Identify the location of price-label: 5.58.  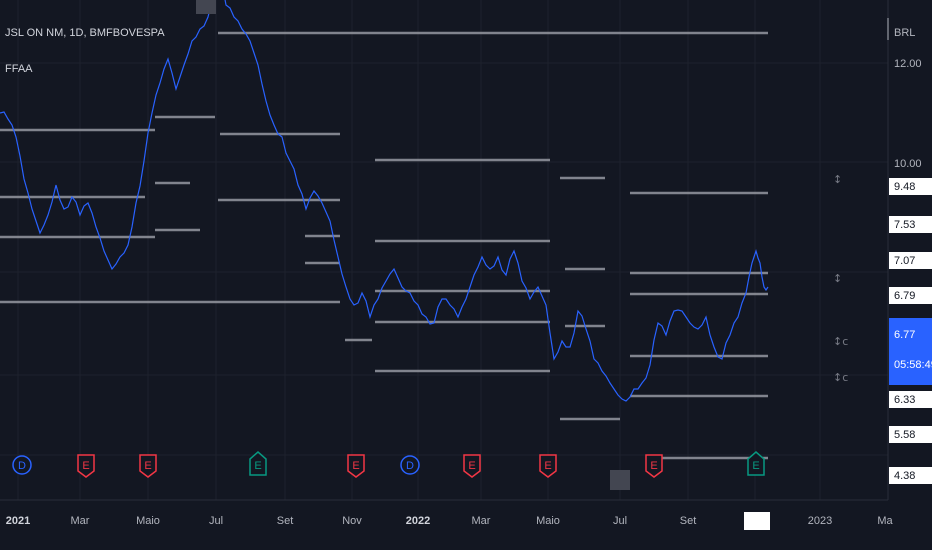
(904, 435).